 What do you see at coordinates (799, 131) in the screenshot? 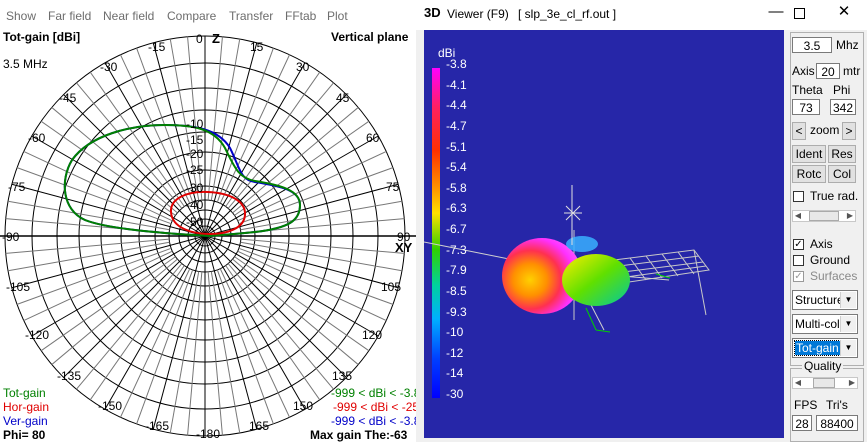
I see `zoom-out-button: <` at bounding box center [799, 131].